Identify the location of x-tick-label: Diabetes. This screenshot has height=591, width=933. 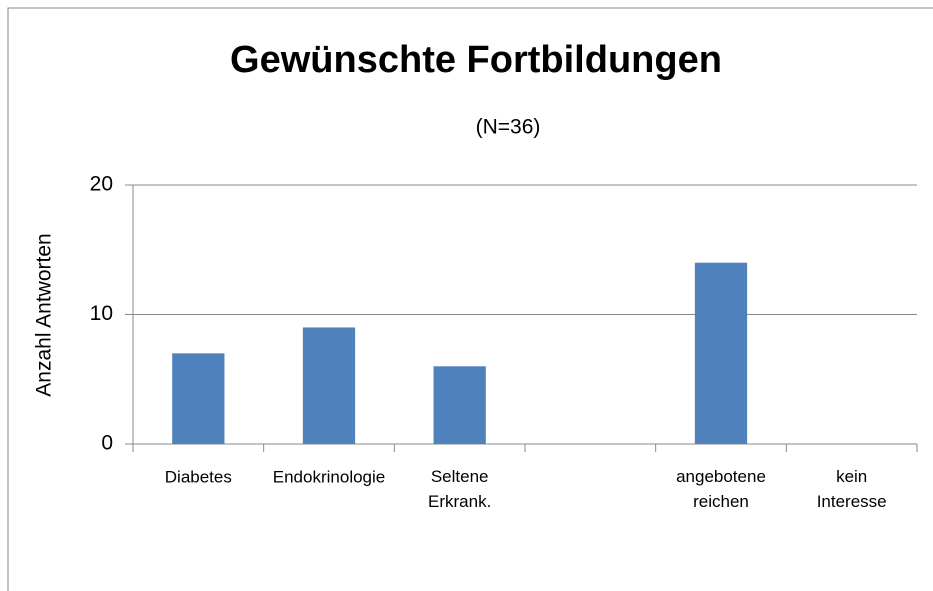
(198, 476).